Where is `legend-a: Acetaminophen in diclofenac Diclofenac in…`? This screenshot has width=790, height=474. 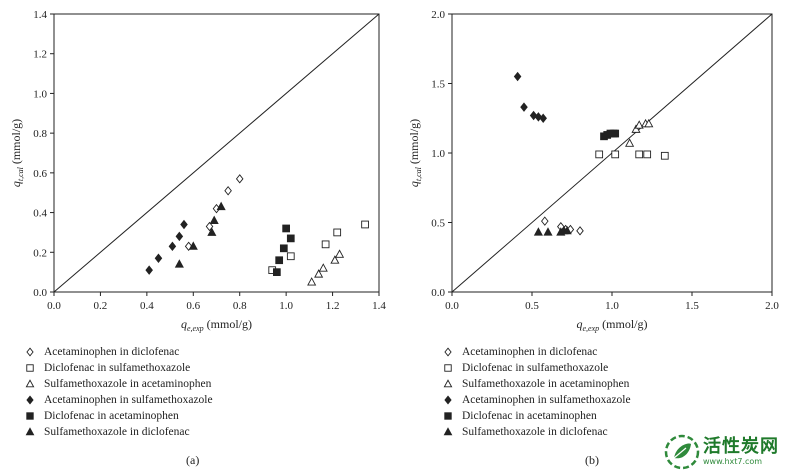 legend-a: Acetaminophen in diclofenac Diclofenac in… is located at coordinates (117, 392).